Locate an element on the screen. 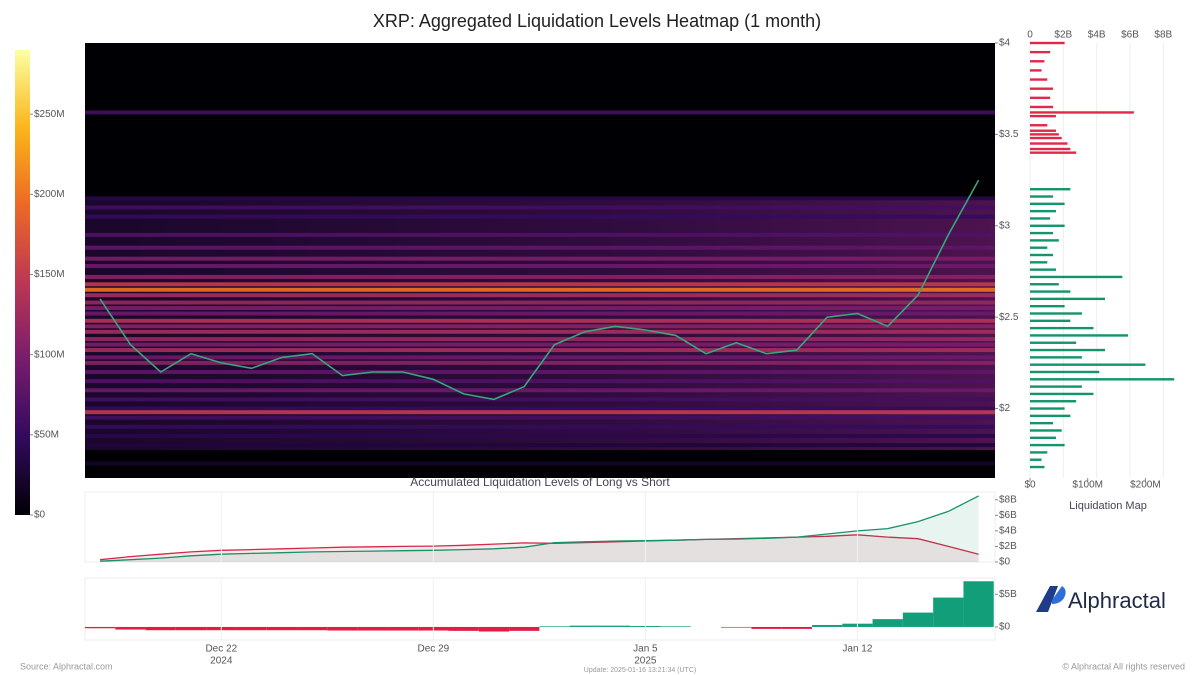 The width and height of the screenshot is (1200, 675). y-tick-label: $4B is located at coordinates (1008, 531).